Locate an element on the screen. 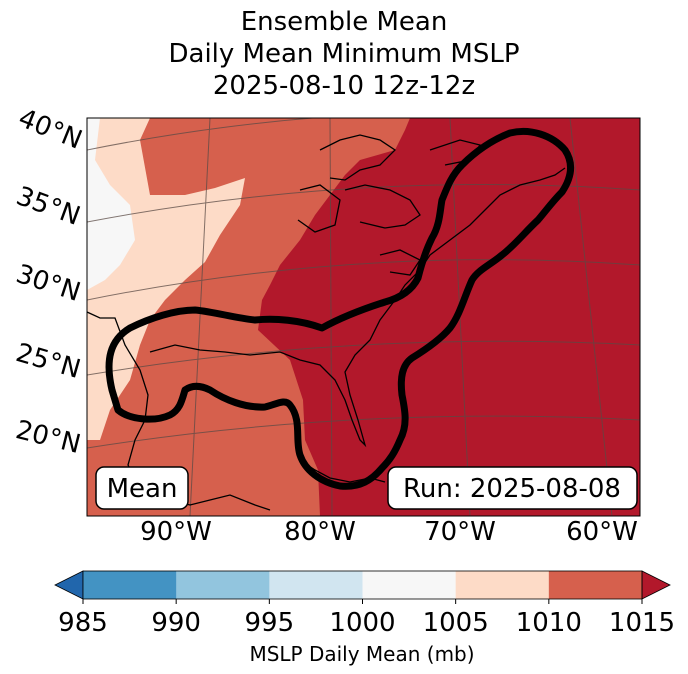 The width and height of the screenshot is (688, 674). colorbar is located at coordinates (362, 585).